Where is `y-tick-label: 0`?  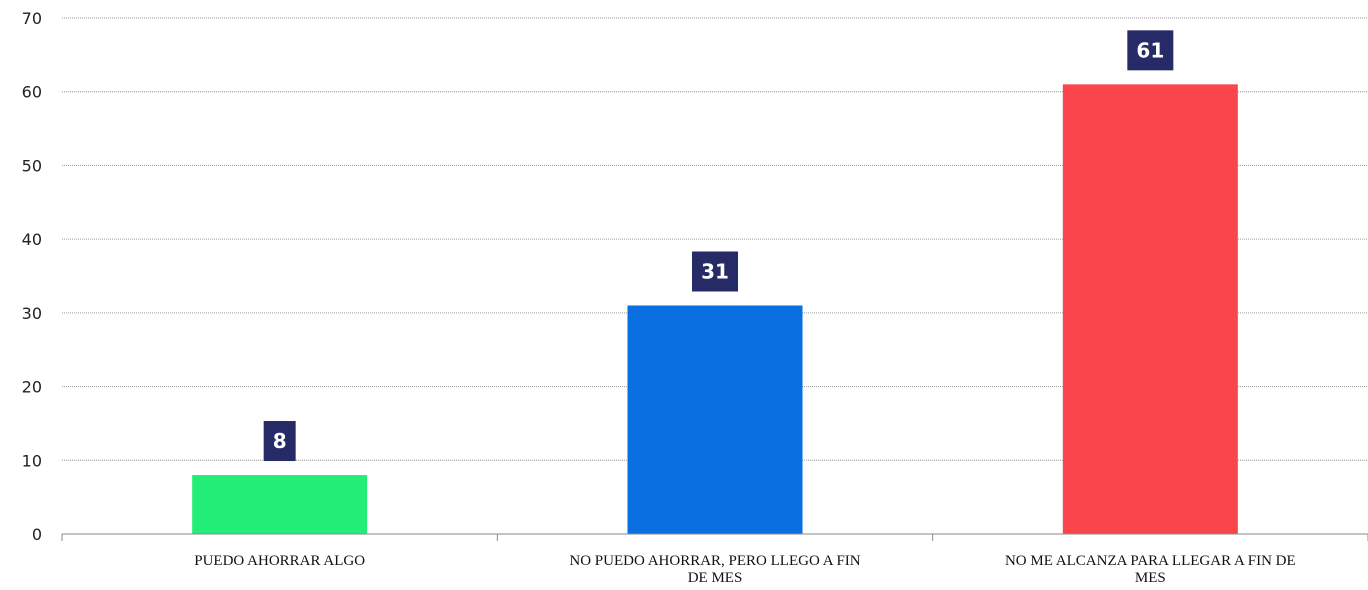
y-tick-label: 0 is located at coordinates (37, 534).